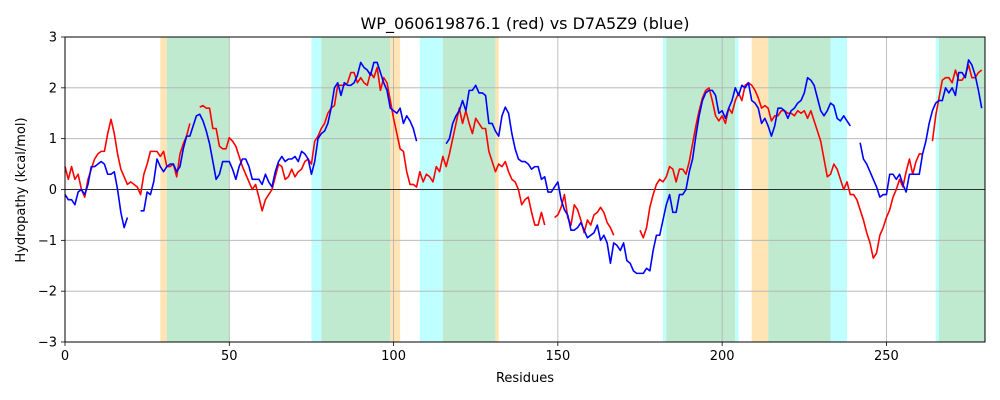 This screenshot has height=400, width=1000. I want to click on x-tick-label-5: 250, so click(886, 356).